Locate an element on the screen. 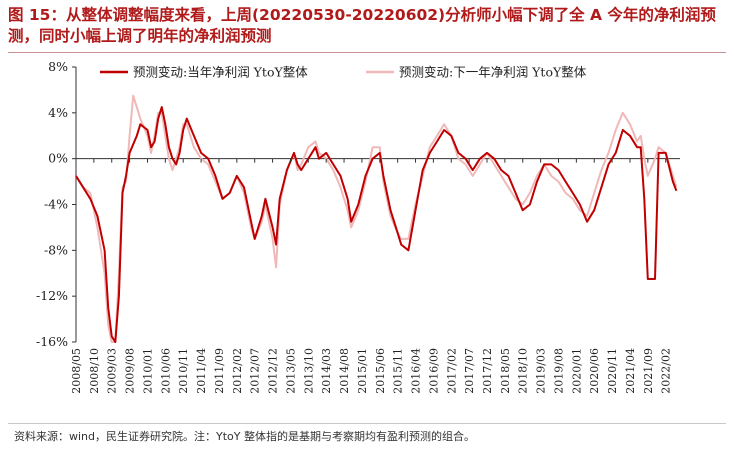 The width and height of the screenshot is (734, 449). x-tick-label: 2009/08 is located at coordinates (130, 371).